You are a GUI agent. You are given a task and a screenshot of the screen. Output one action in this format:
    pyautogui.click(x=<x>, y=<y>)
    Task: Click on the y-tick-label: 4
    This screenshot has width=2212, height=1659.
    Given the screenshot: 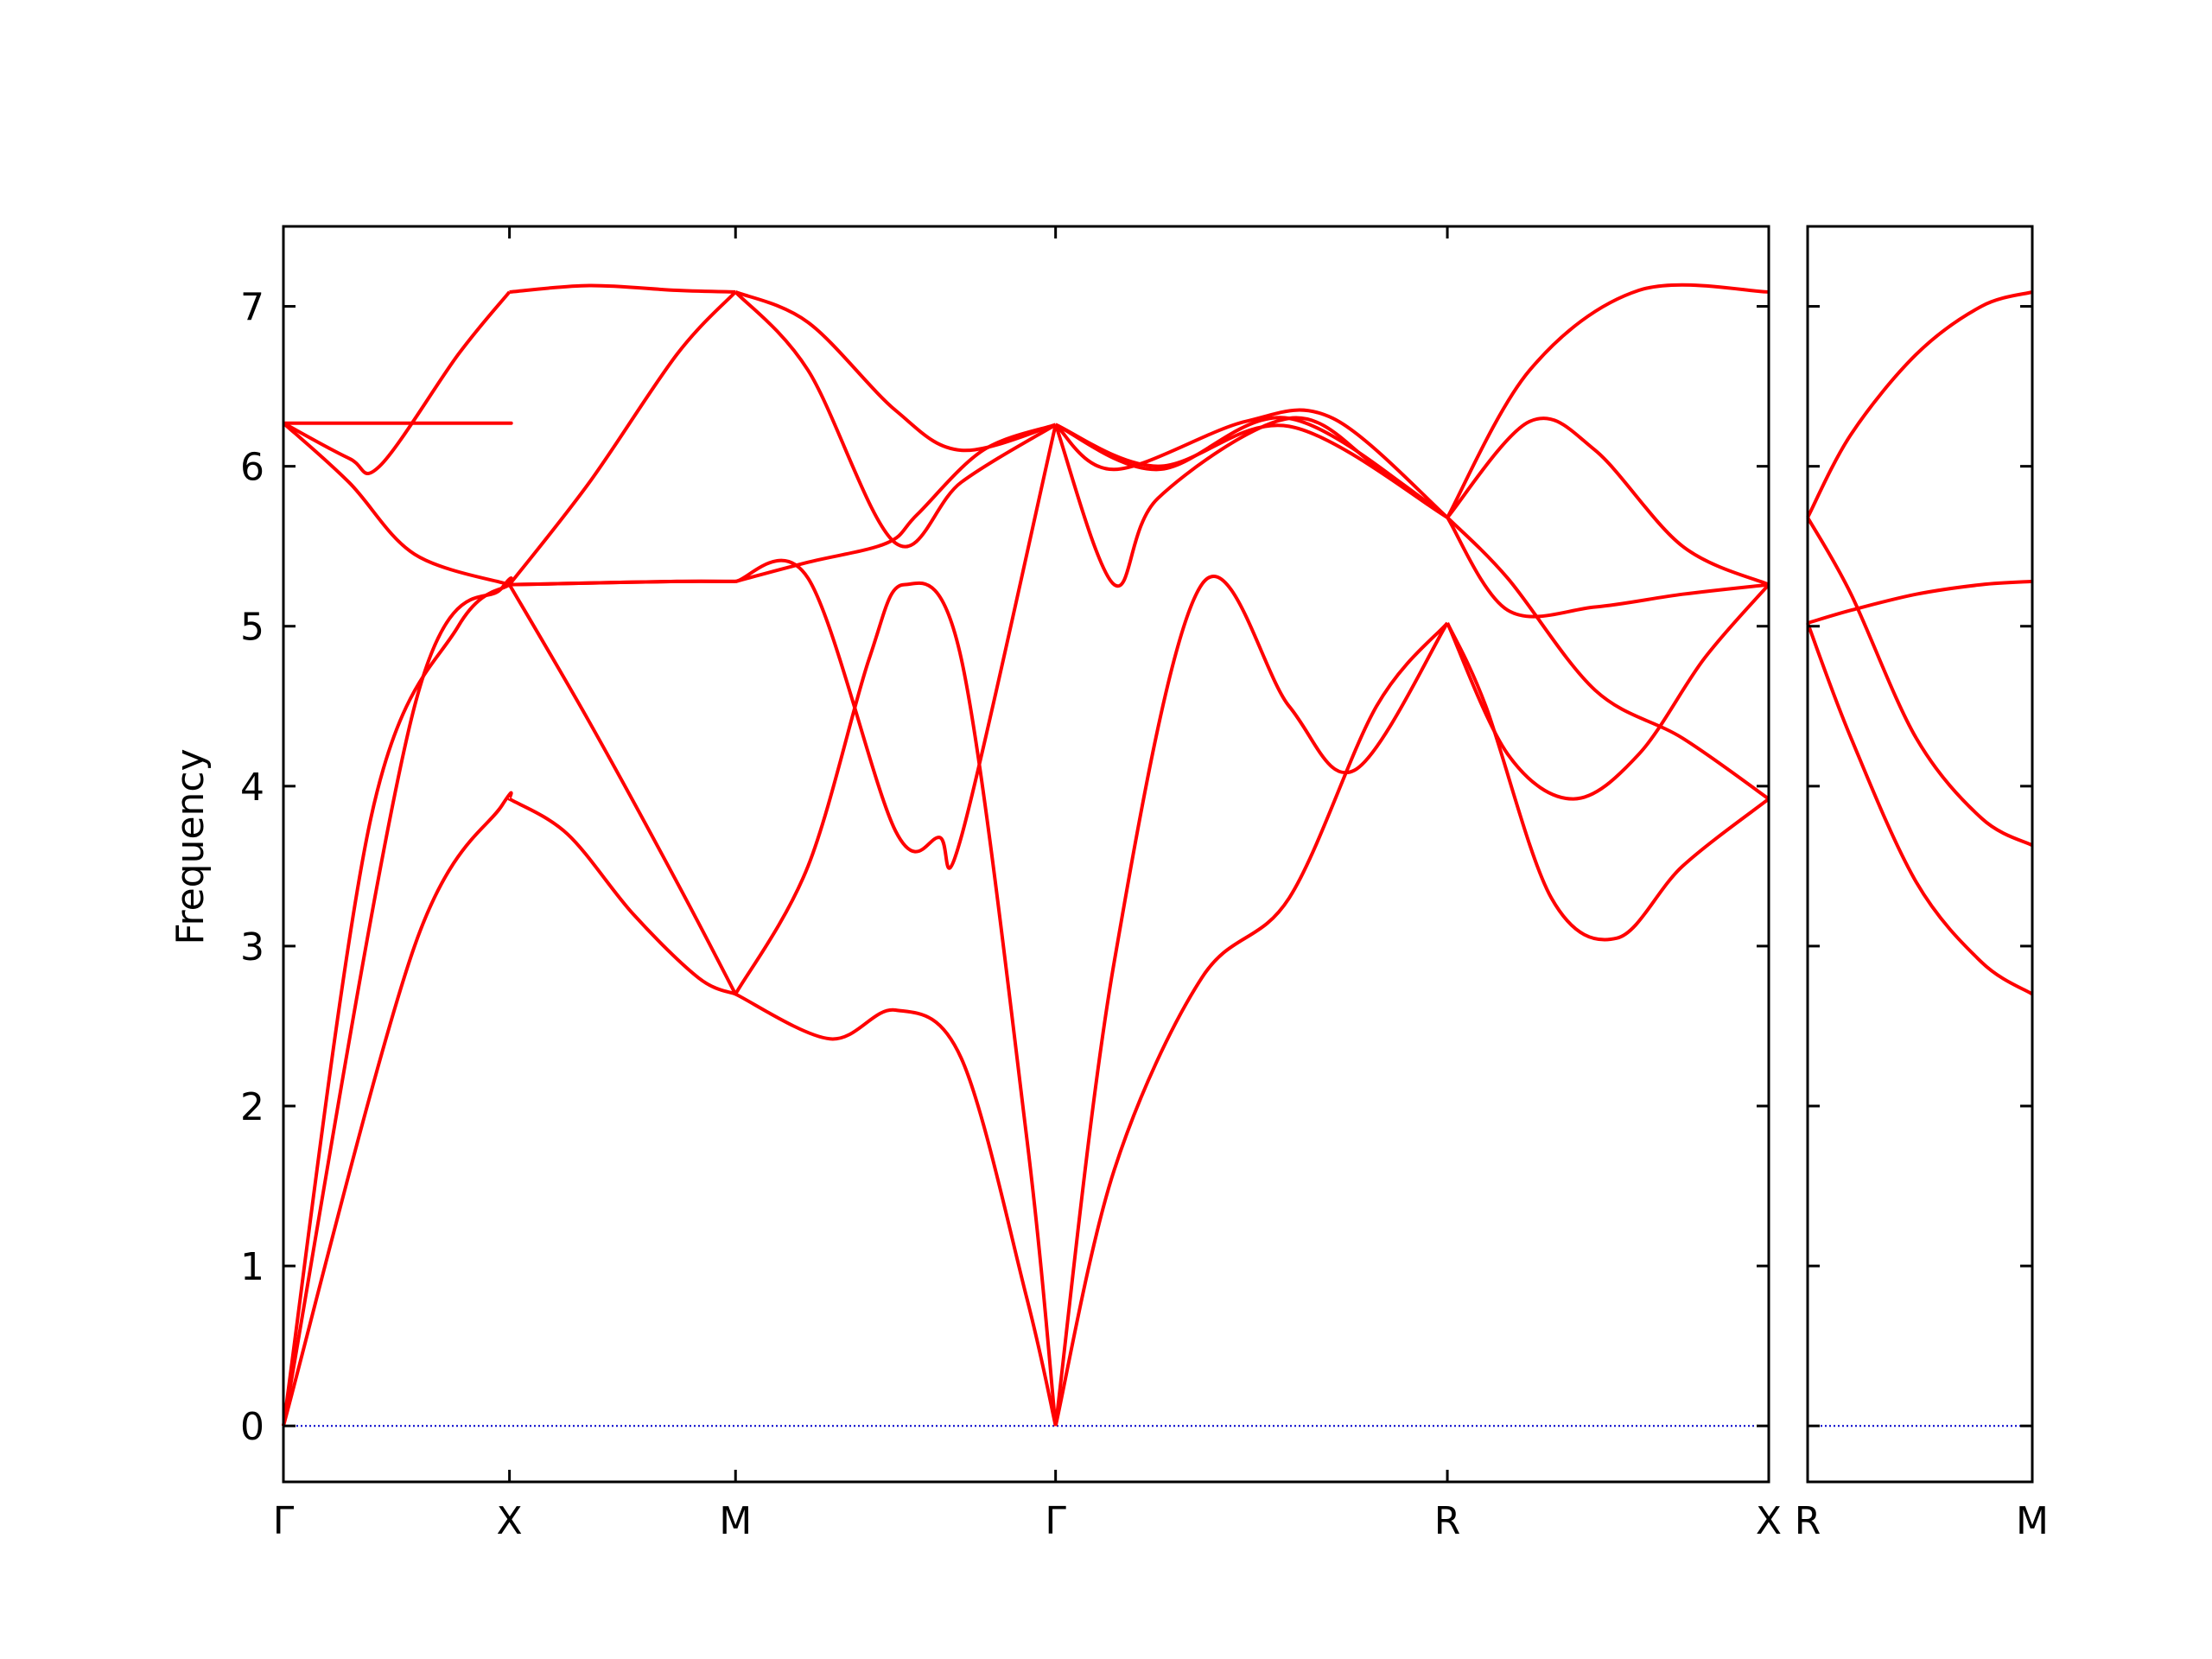 What is the action you would take?
    pyautogui.click(x=252, y=788)
    